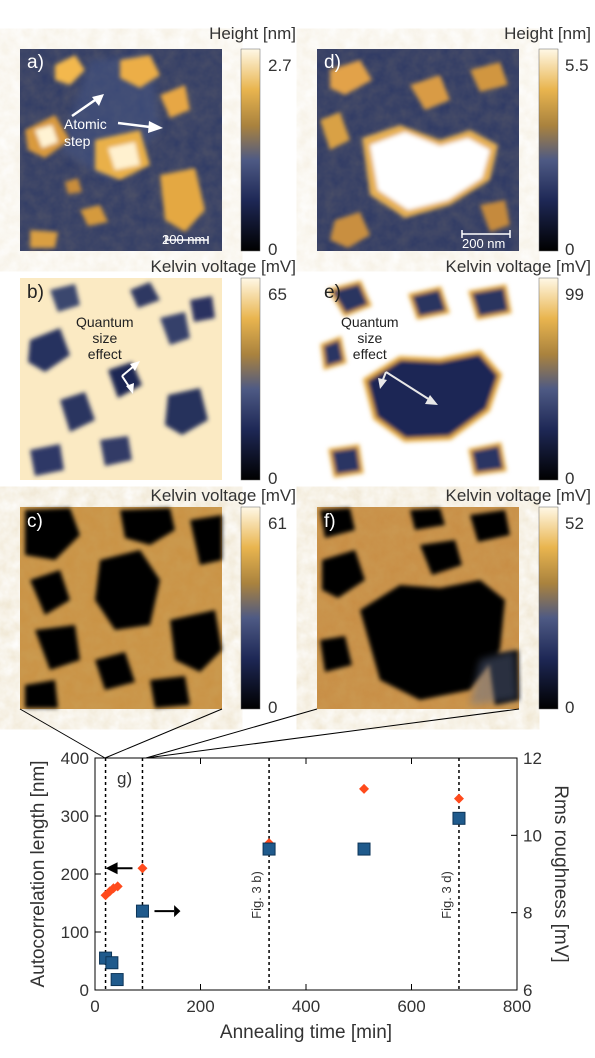  Describe the element at coordinates (280, 65) in the screenshot. I see `colorbar-max-a: 2.7` at that location.